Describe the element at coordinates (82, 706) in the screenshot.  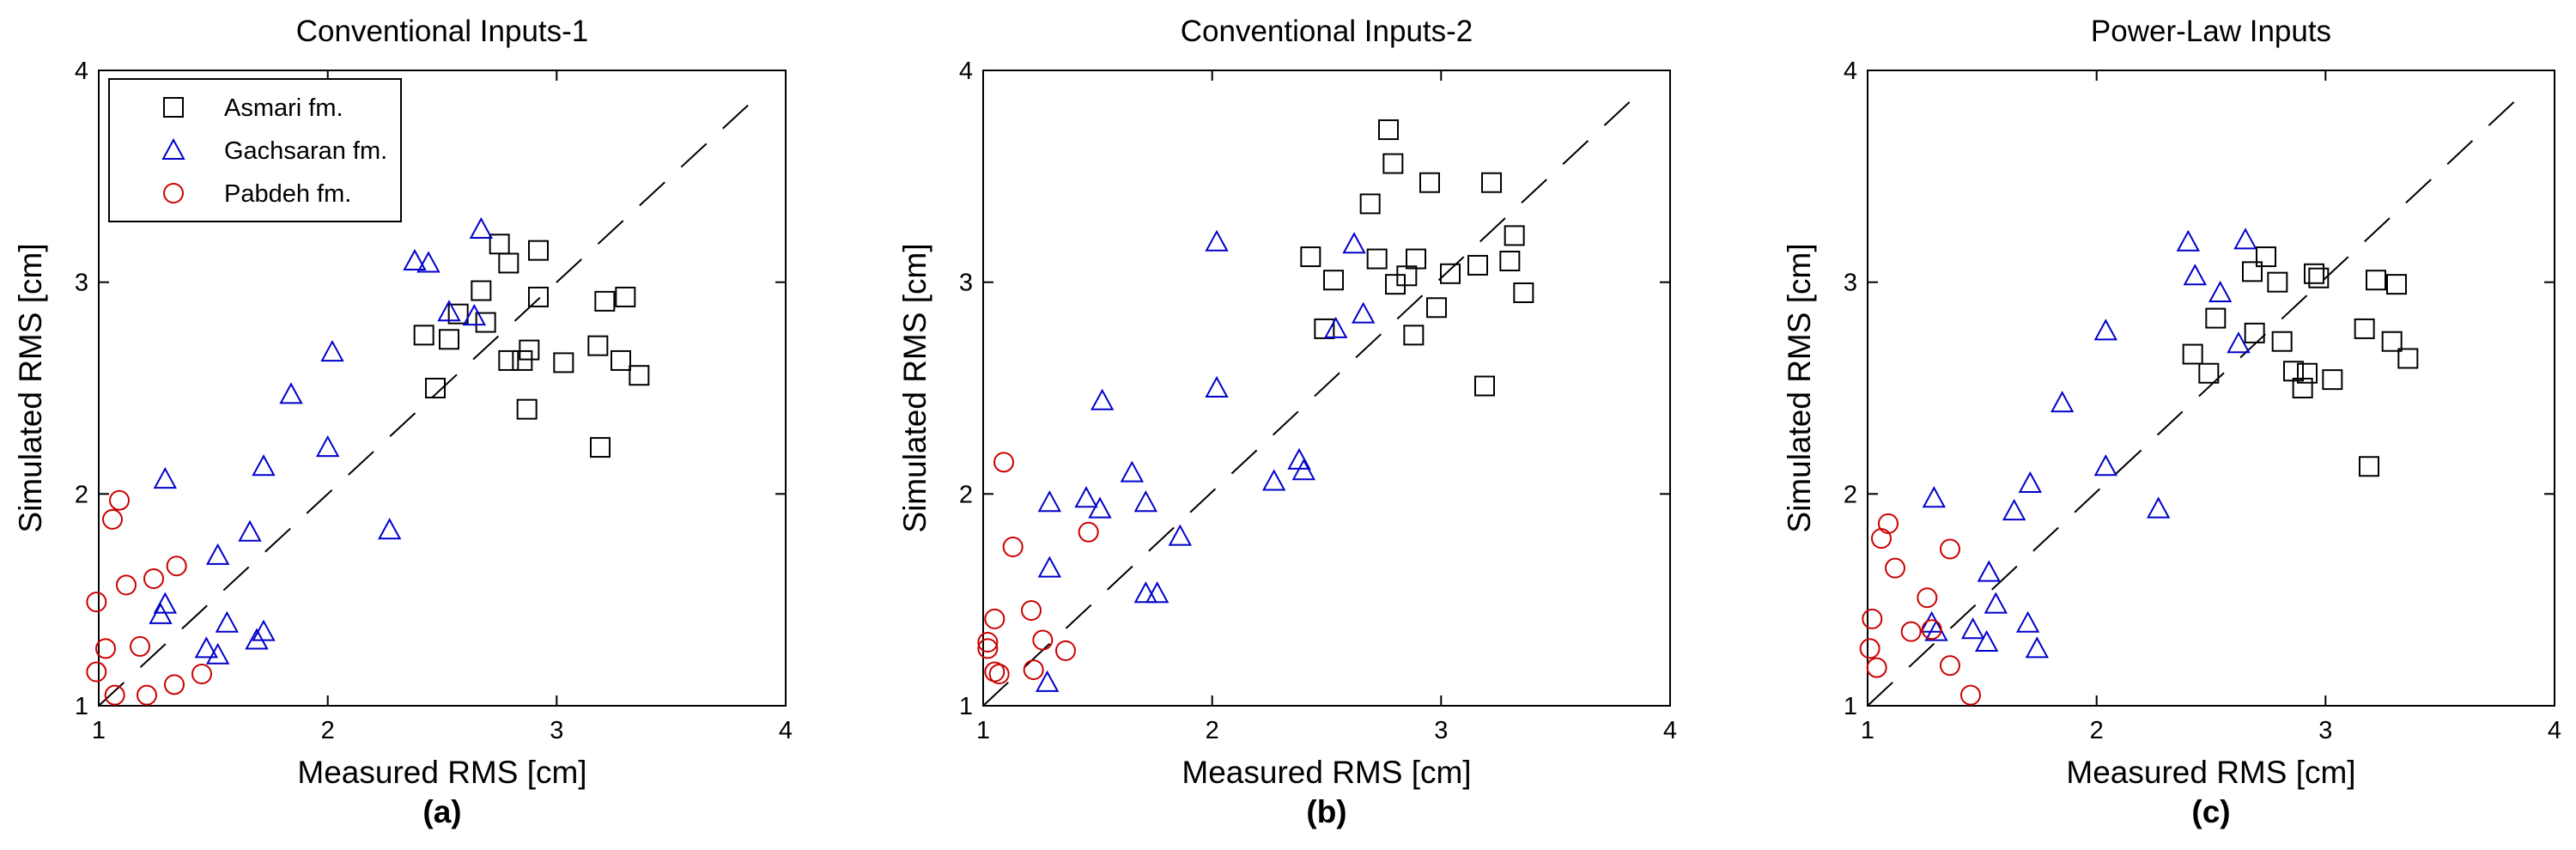
I see `panel-a-y-tick-label: 1` at that location.